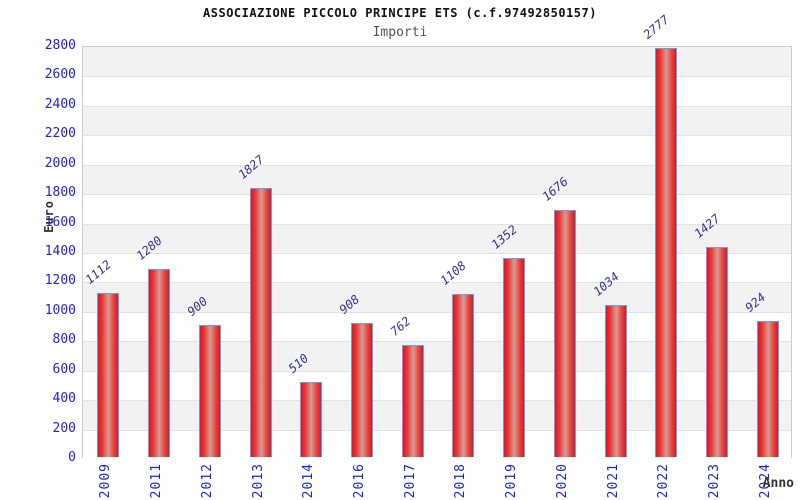 The image size is (800, 500). What do you see at coordinates (60, 251) in the screenshot?
I see `y-tick-label: 1400` at bounding box center [60, 251].